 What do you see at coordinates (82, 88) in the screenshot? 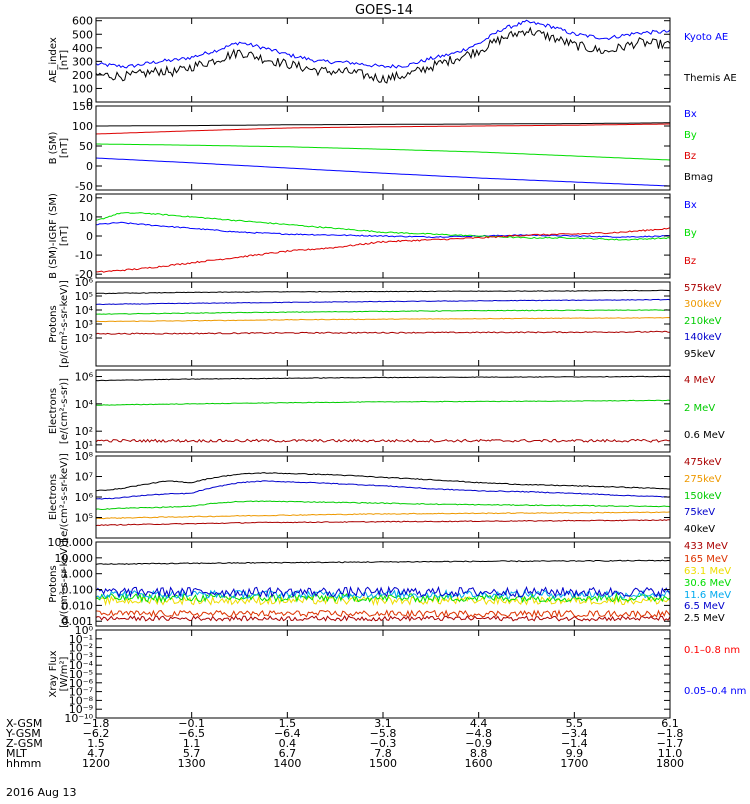
I see `y-tick-label: 100` at bounding box center [82, 88].